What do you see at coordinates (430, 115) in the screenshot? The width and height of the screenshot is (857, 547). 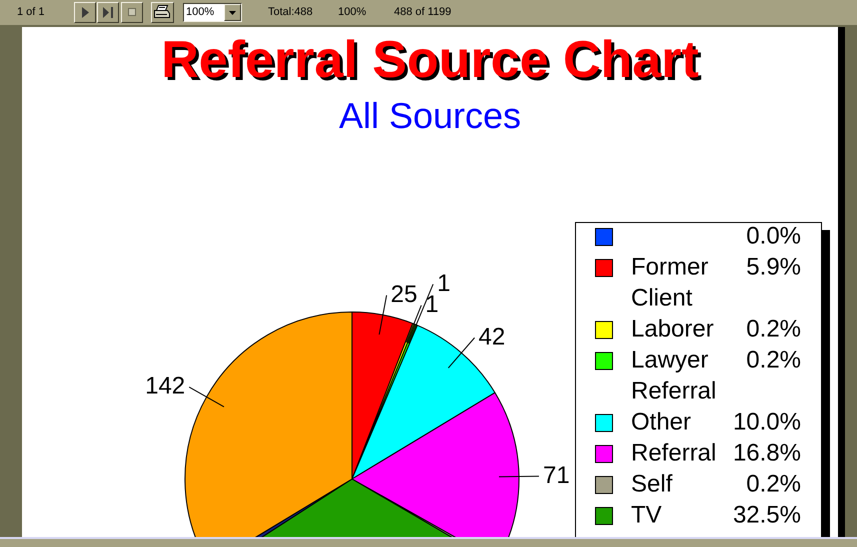 I see `chart-subtitle: All Sources` at bounding box center [430, 115].